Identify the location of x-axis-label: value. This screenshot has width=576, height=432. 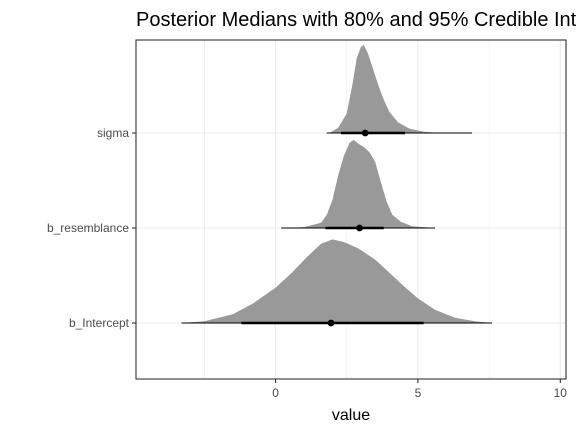
(351, 415).